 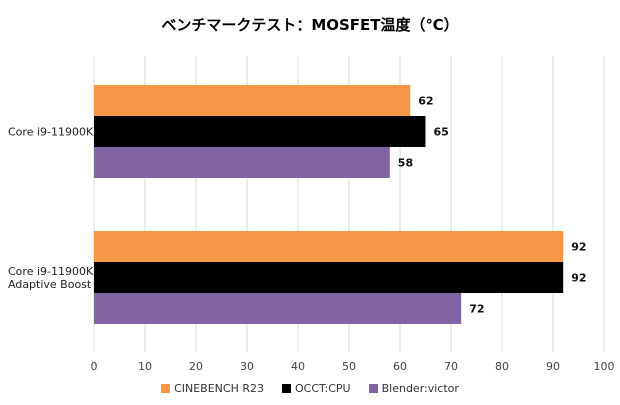 I want to click on category-label: Core i9-11900K Adaptive Boost, so click(x=51, y=278).